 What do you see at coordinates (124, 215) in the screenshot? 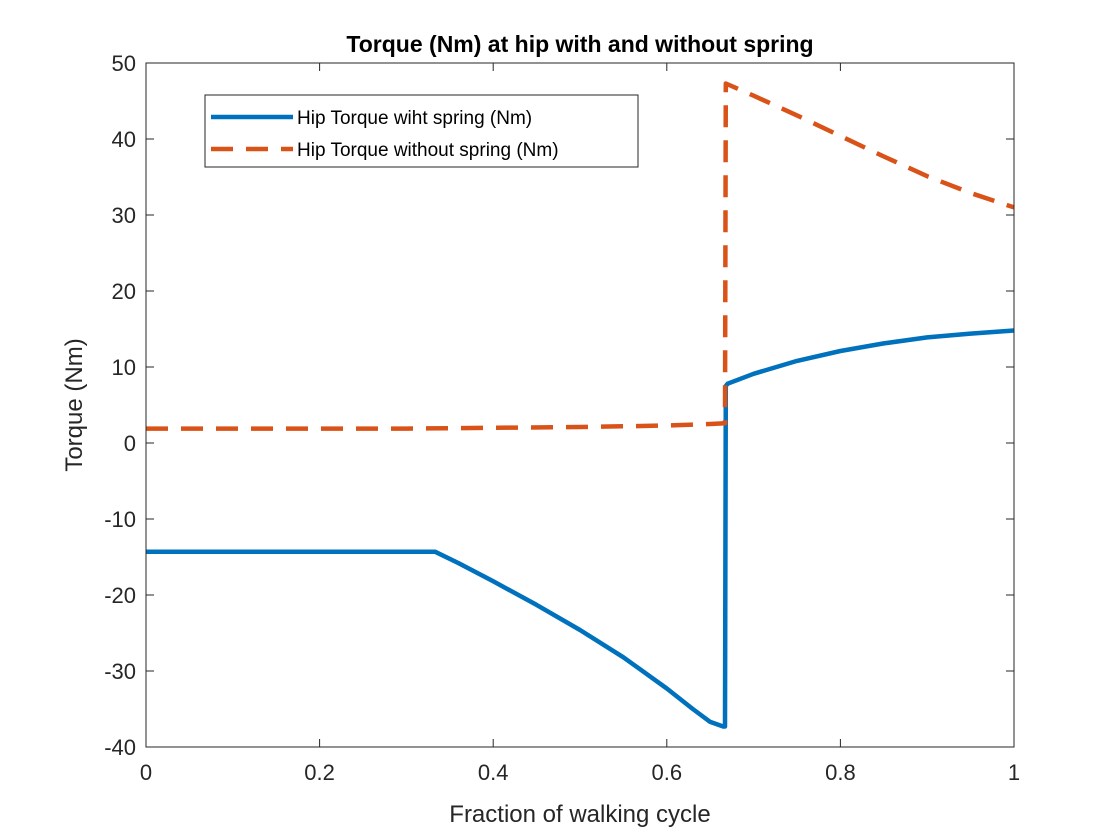
I see `y-tick-label: 30` at bounding box center [124, 215].